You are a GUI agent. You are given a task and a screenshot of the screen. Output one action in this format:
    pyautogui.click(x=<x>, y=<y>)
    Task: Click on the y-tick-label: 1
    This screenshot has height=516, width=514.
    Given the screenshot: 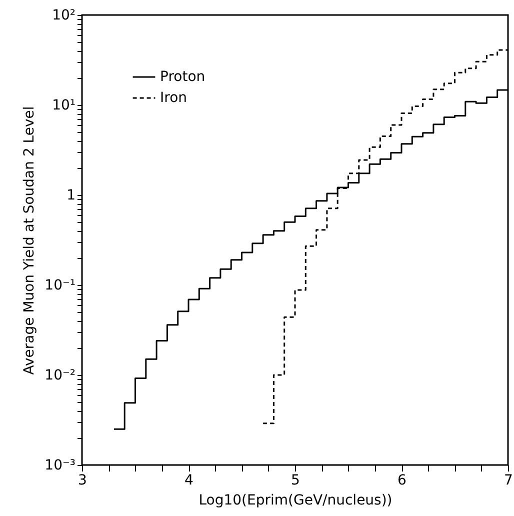 What is the action you would take?
    pyautogui.click(x=71, y=196)
    